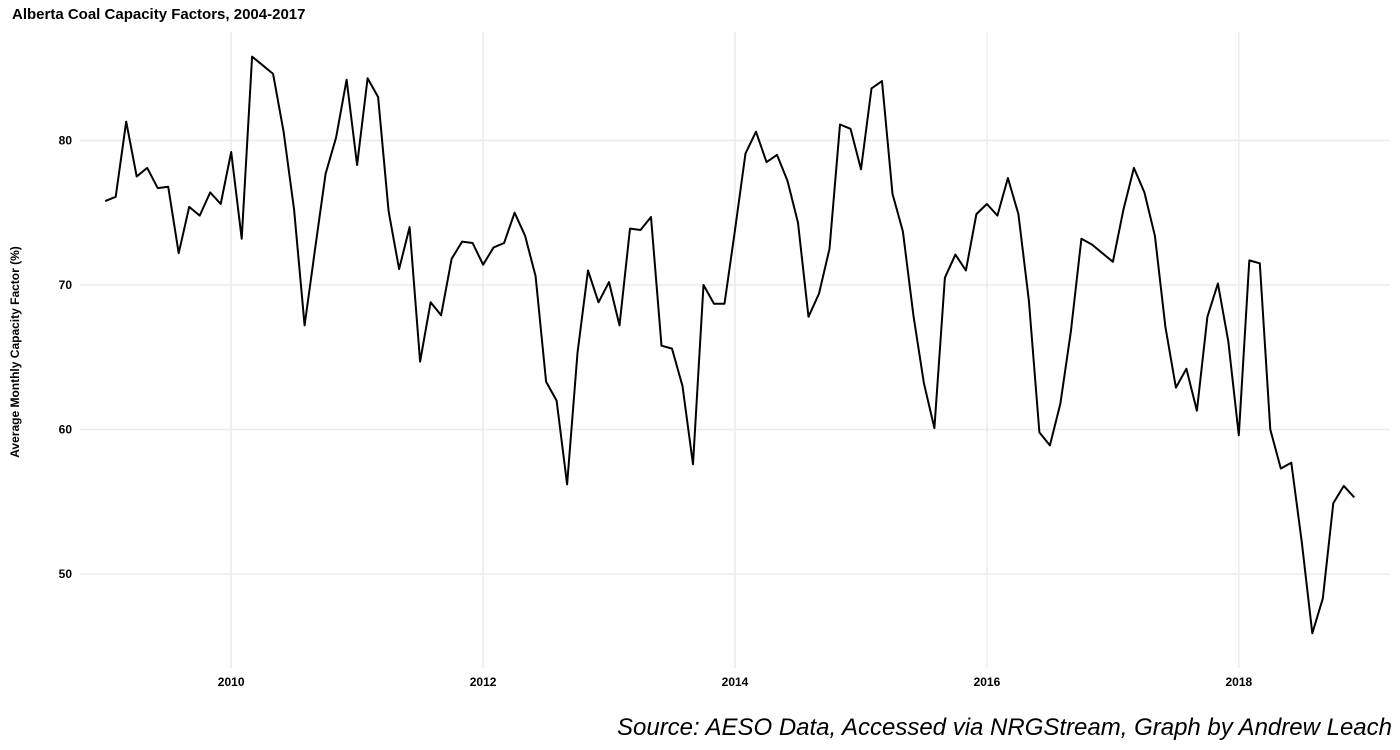  I want to click on y-tick-label: 80, so click(66, 140).